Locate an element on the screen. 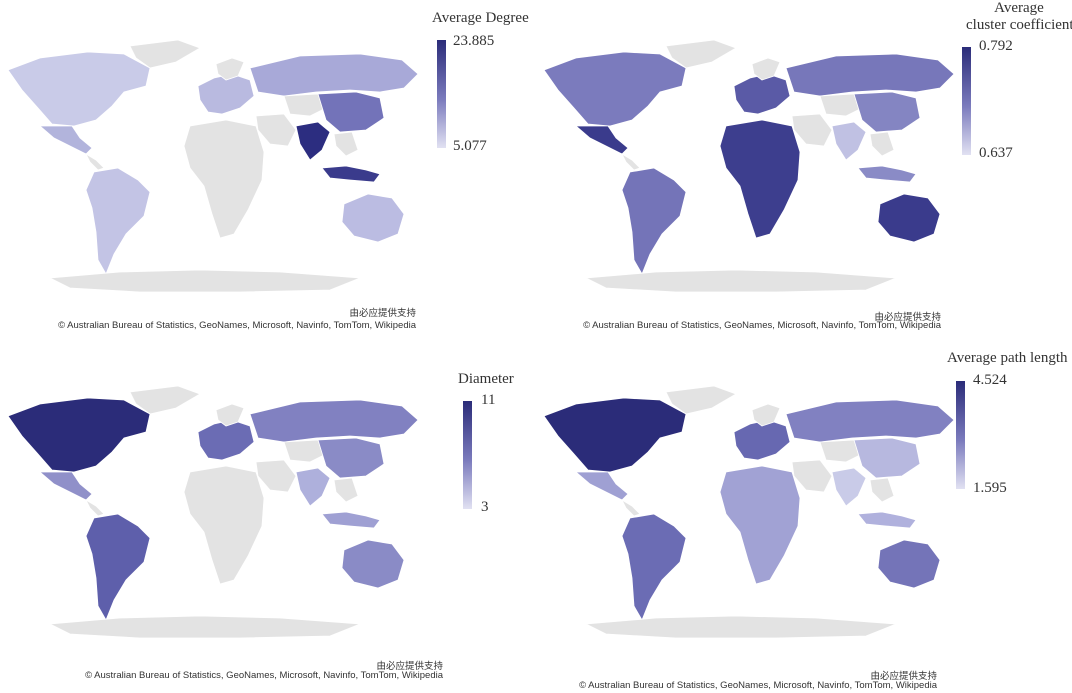  legend-min-value: 1.595 is located at coordinates (990, 488).